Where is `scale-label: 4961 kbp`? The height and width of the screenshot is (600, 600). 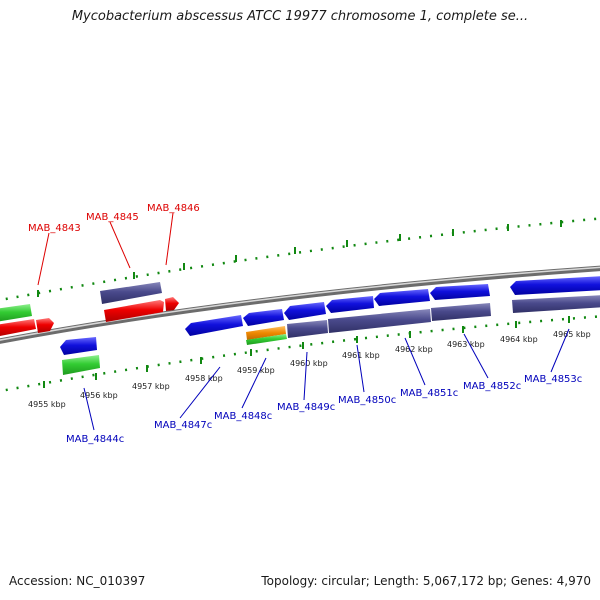 scale-label: 4961 kbp is located at coordinates (361, 355).